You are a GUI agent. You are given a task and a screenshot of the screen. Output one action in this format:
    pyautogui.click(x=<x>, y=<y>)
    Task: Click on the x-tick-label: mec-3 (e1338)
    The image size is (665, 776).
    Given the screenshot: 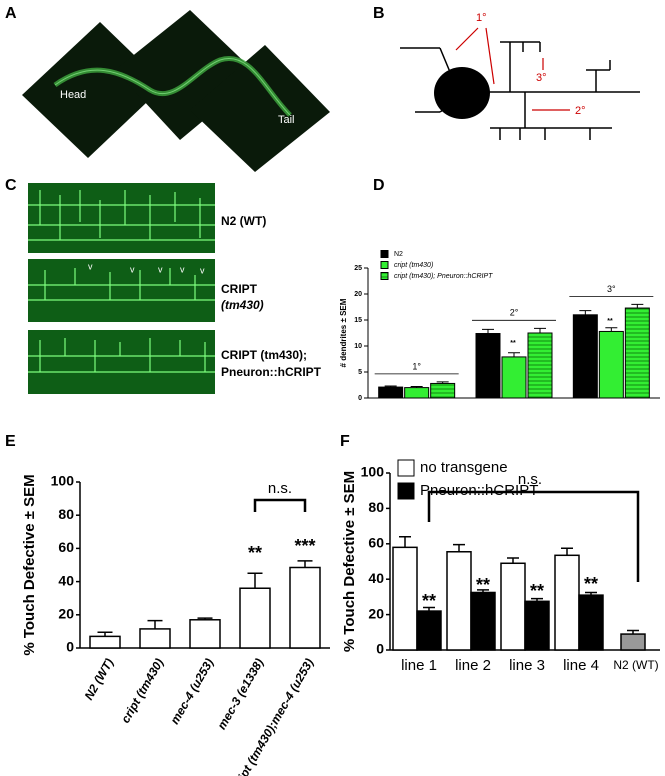 What is the action you would take?
    pyautogui.click(x=241, y=694)
    